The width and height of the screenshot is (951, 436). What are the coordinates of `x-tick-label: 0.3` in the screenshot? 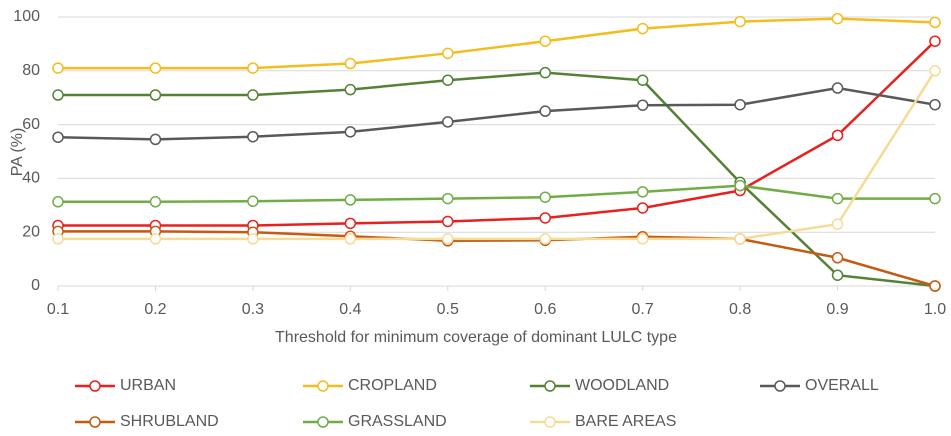 It's located at (253, 309).